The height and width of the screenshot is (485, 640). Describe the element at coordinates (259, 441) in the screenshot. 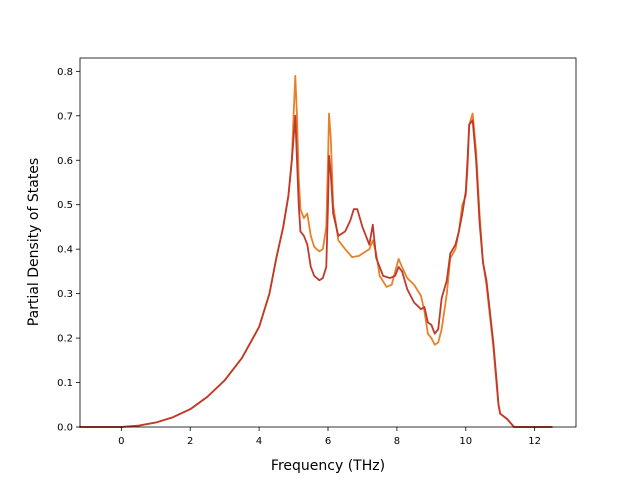

I see `x-tick-label: 4` at that location.